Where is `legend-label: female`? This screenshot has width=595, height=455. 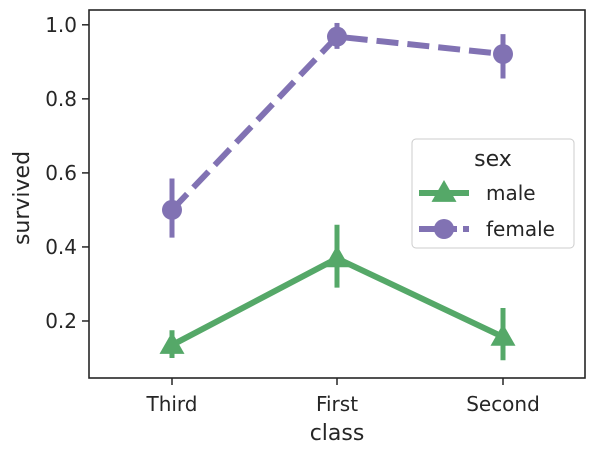
legend-label: female is located at coordinates (520, 229).